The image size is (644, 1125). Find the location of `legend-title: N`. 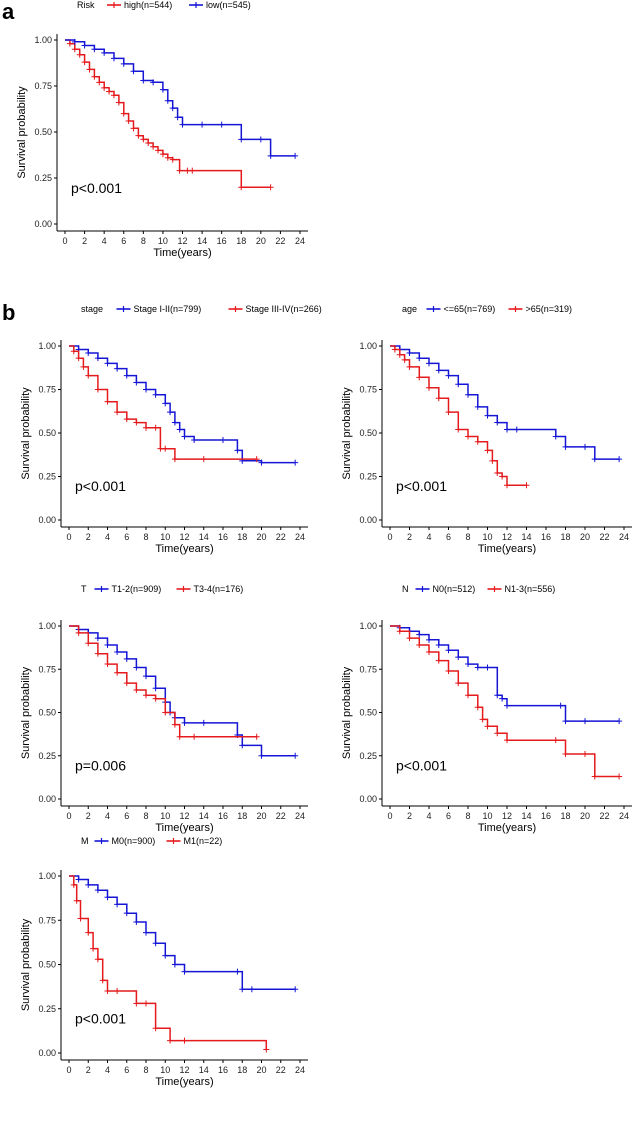

legend-title: N is located at coordinates (405, 589).